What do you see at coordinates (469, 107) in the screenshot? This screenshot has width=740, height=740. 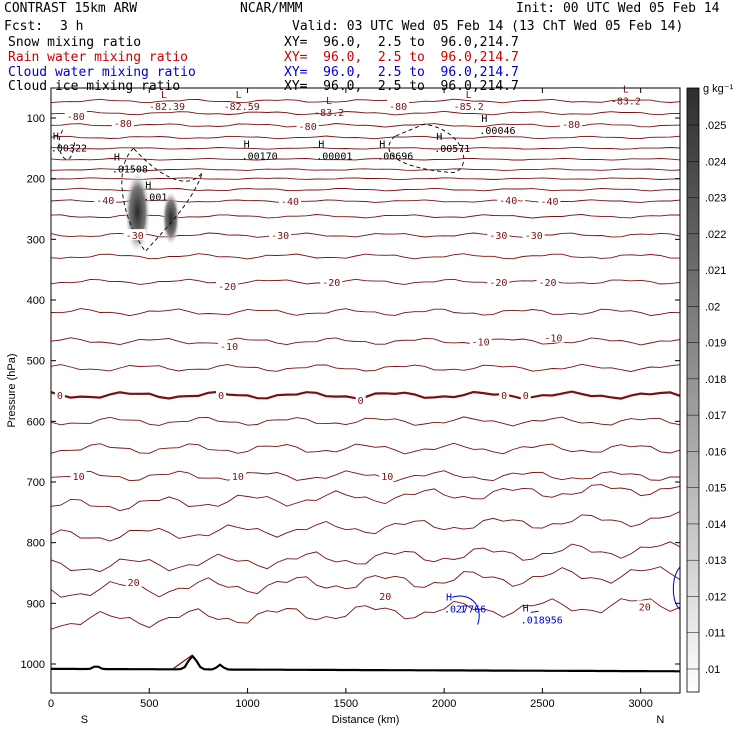 I see `low-value: -85.2` at bounding box center [469, 107].